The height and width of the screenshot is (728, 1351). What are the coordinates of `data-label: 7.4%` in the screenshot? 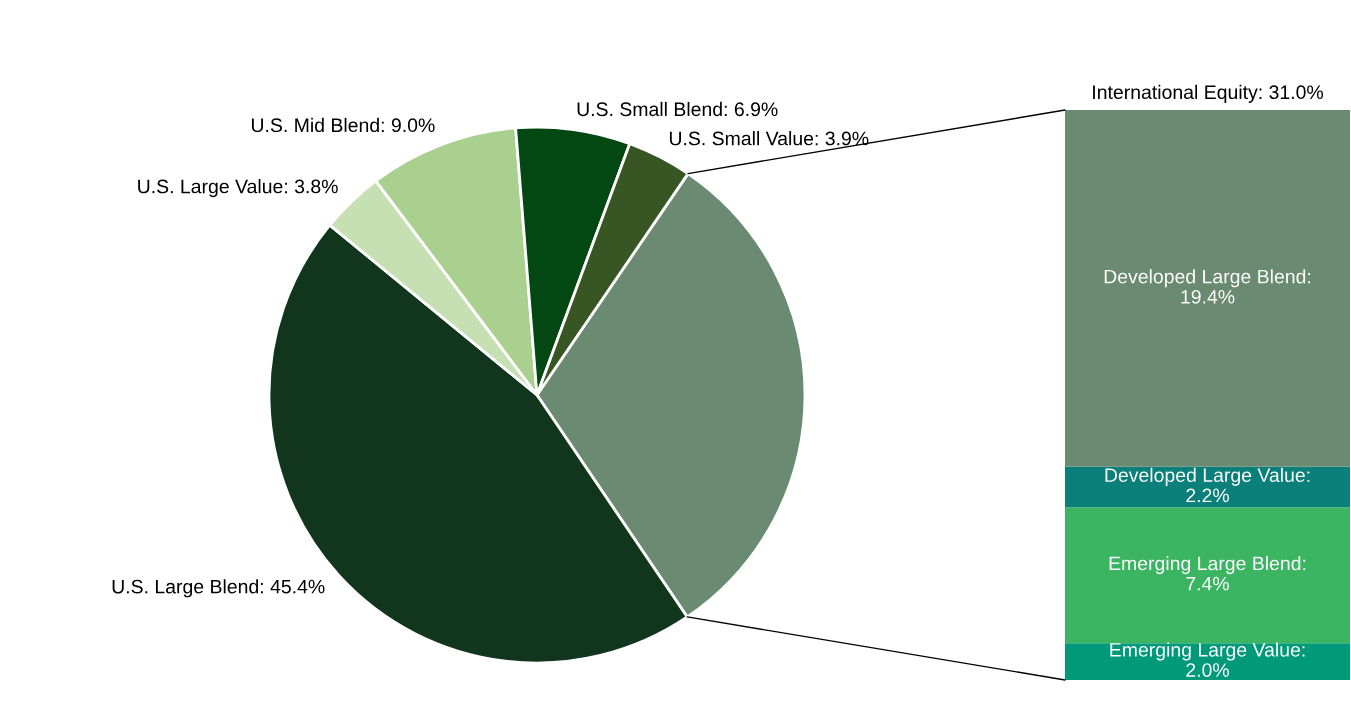 It's located at (1207, 583).